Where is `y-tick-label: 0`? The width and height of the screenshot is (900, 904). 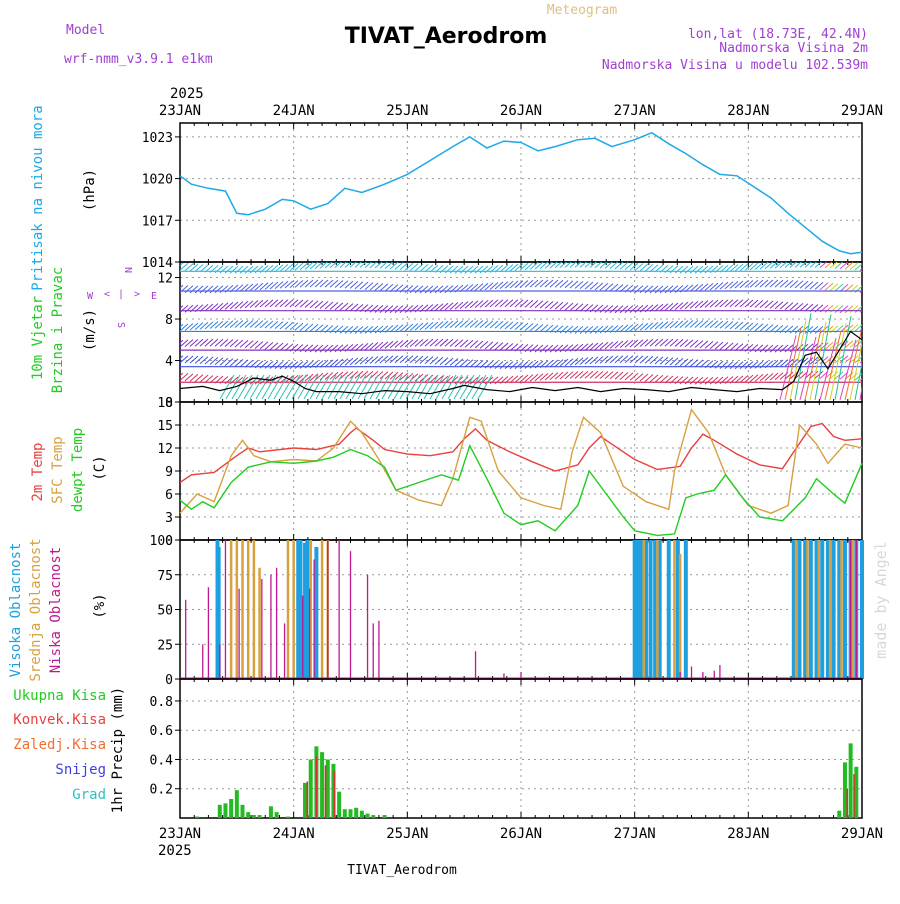
y-tick-label: 0 is located at coordinates (169, 680).